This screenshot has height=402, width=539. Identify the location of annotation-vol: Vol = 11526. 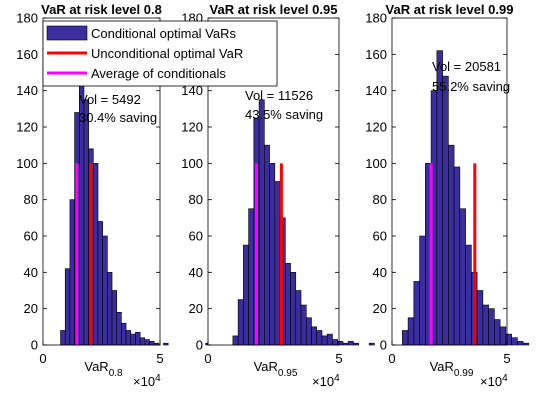
(279, 95).